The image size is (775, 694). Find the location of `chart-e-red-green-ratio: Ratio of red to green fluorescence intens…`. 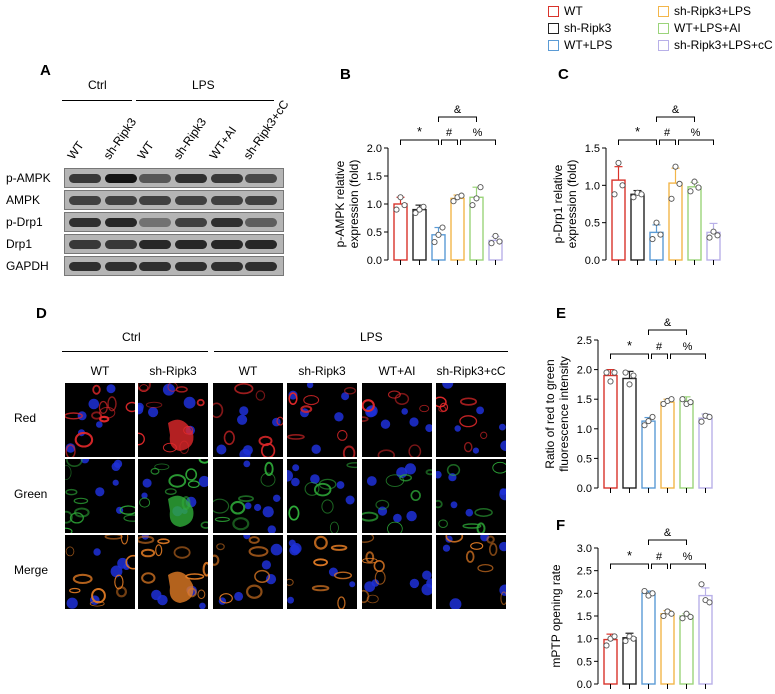

chart-e-red-green-ratio: Ratio of red to green fluorescence intens… is located at coordinates (628, 406).